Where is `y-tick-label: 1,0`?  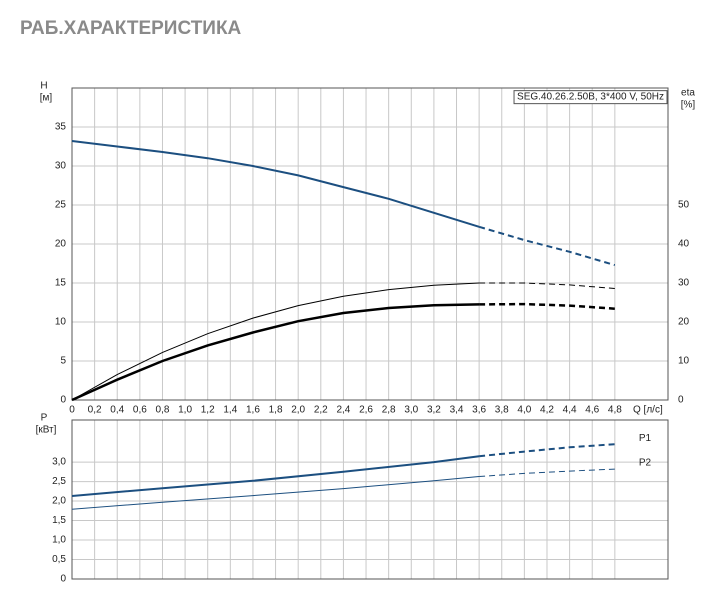
y-tick-label: 1,0 is located at coordinates (59, 540).